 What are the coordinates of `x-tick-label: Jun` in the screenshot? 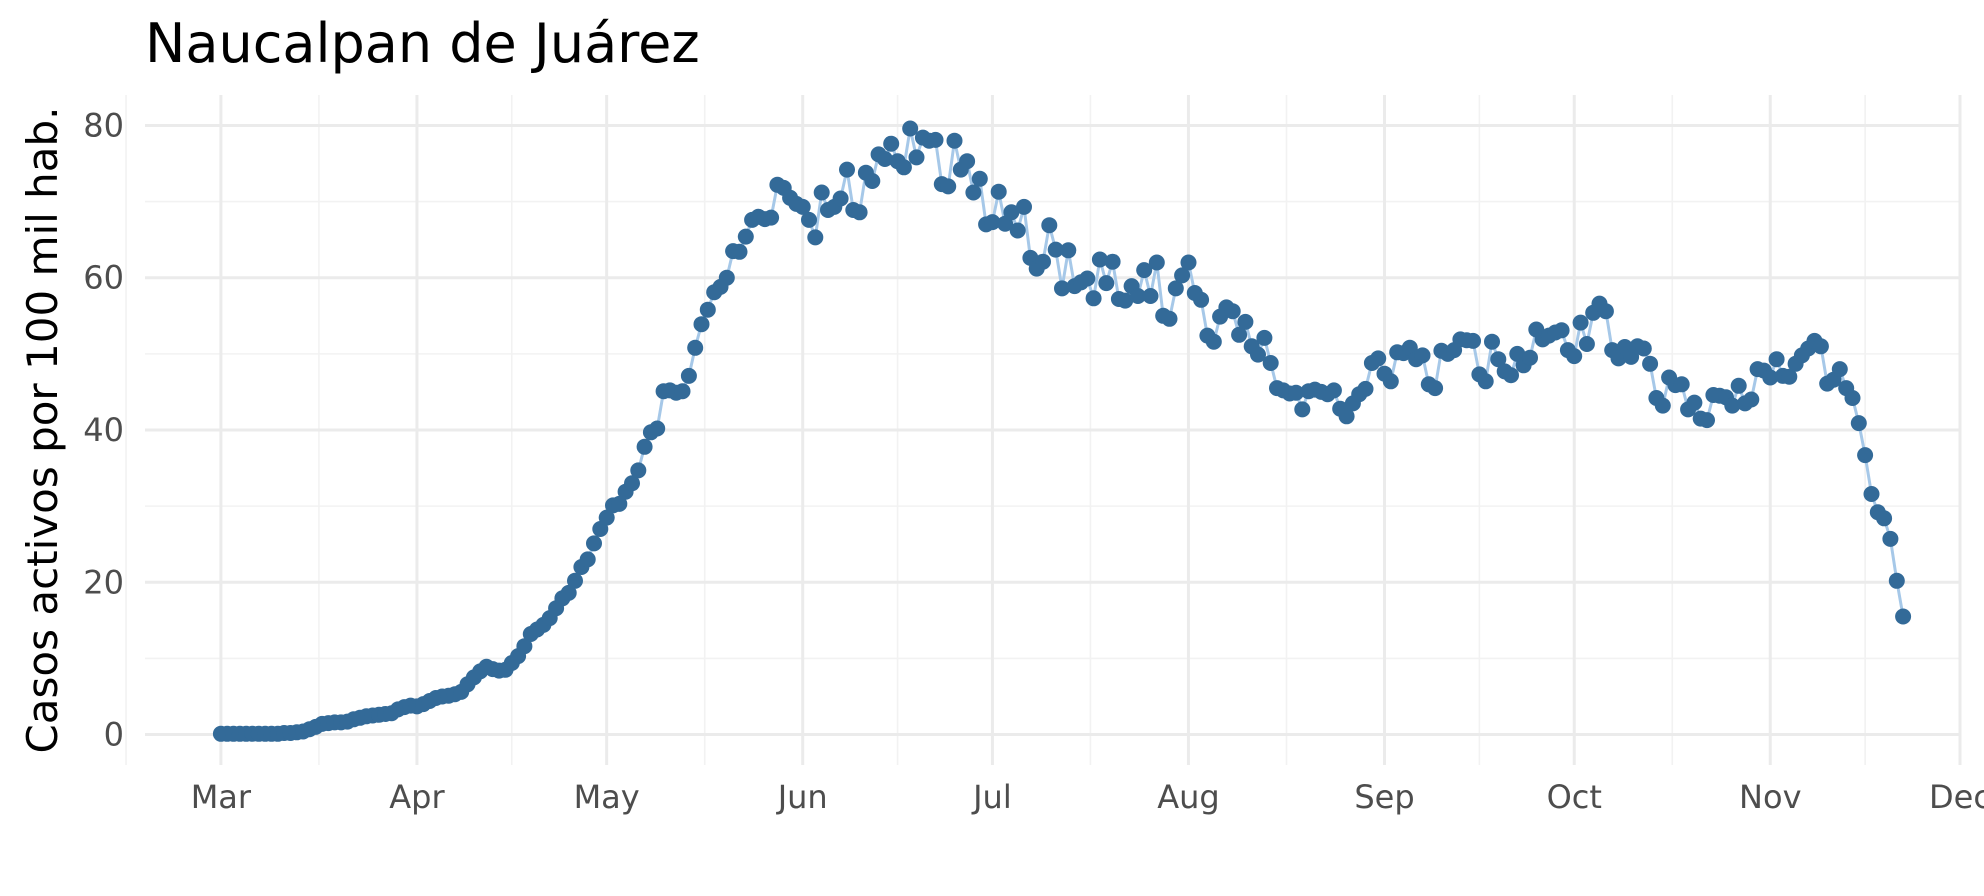 It's located at (802, 797).